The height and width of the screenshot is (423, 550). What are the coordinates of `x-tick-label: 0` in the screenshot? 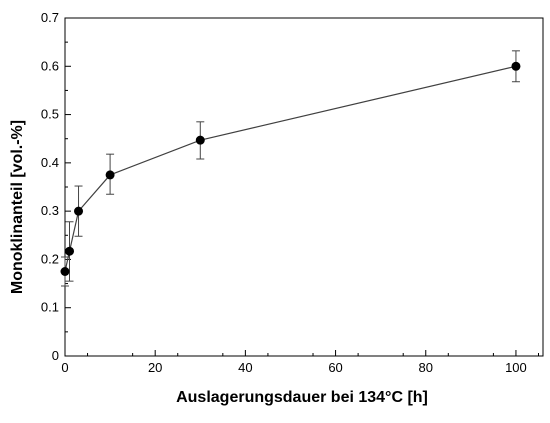 It's located at (64, 367).